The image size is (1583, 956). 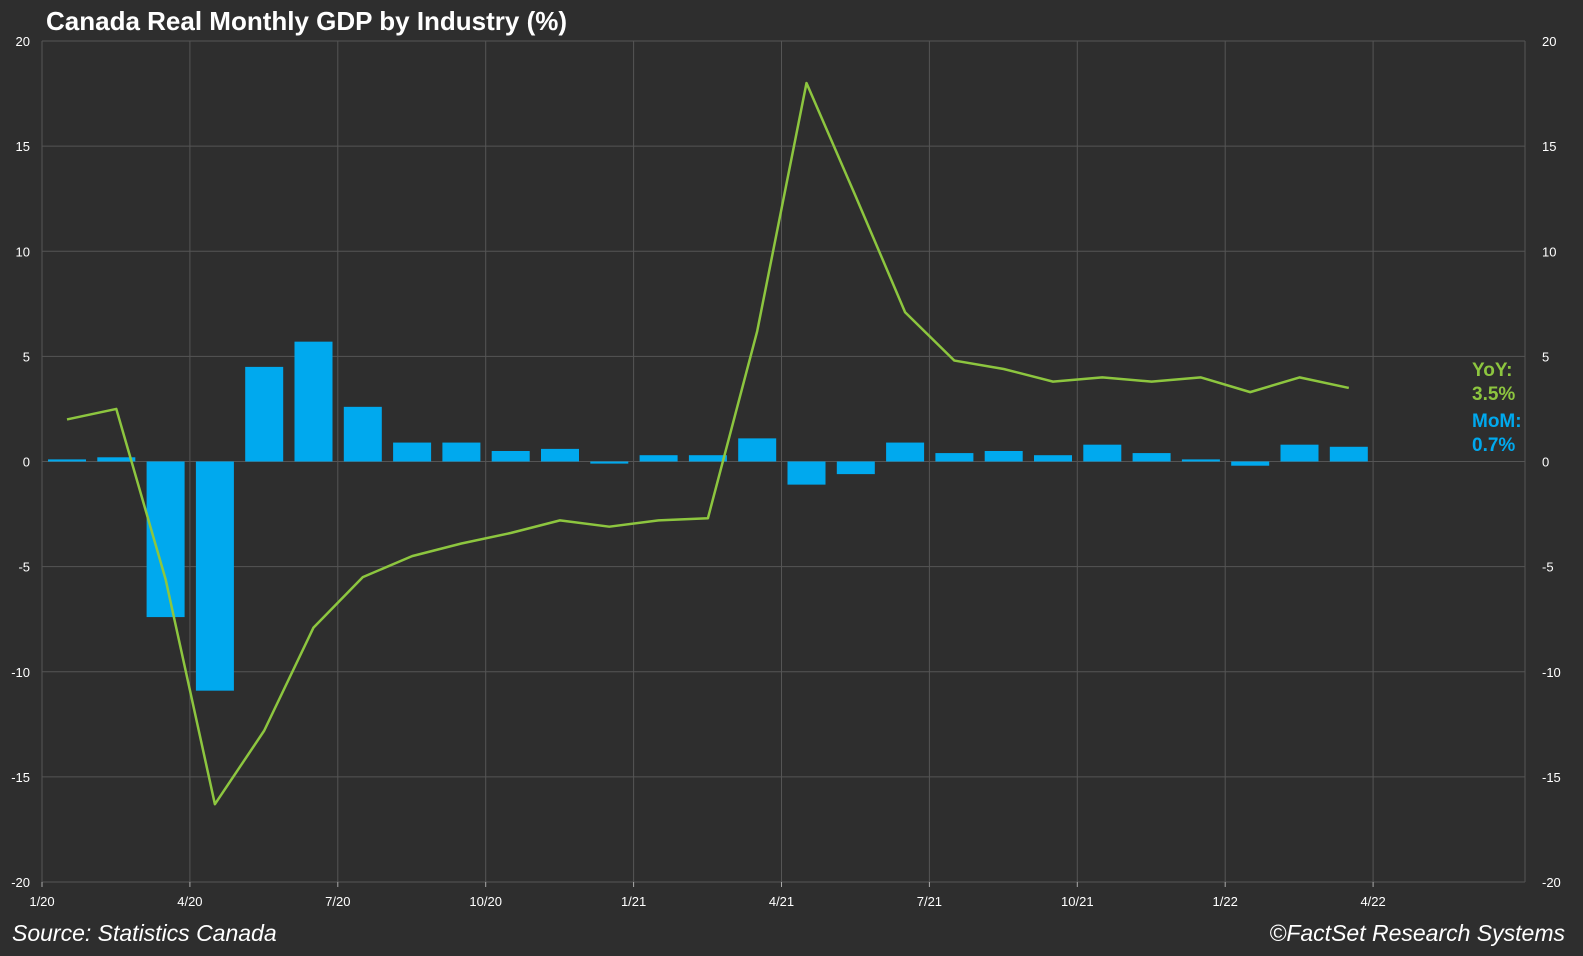 I want to click on end-label-name: YoY:, so click(x=1492, y=370).